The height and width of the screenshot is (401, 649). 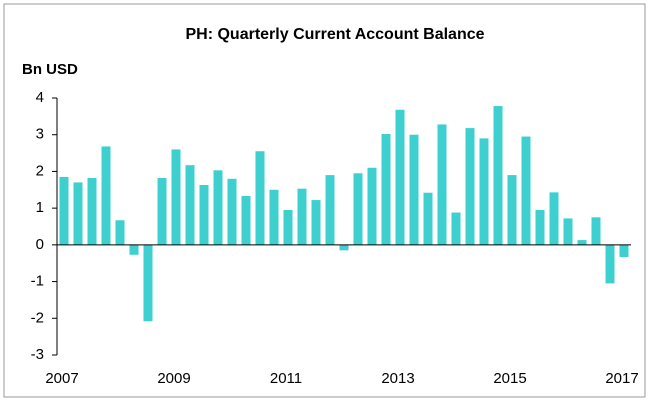 What do you see at coordinates (286, 378) in the screenshot?
I see `x-tick-label: 2011` at bounding box center [286, 378].